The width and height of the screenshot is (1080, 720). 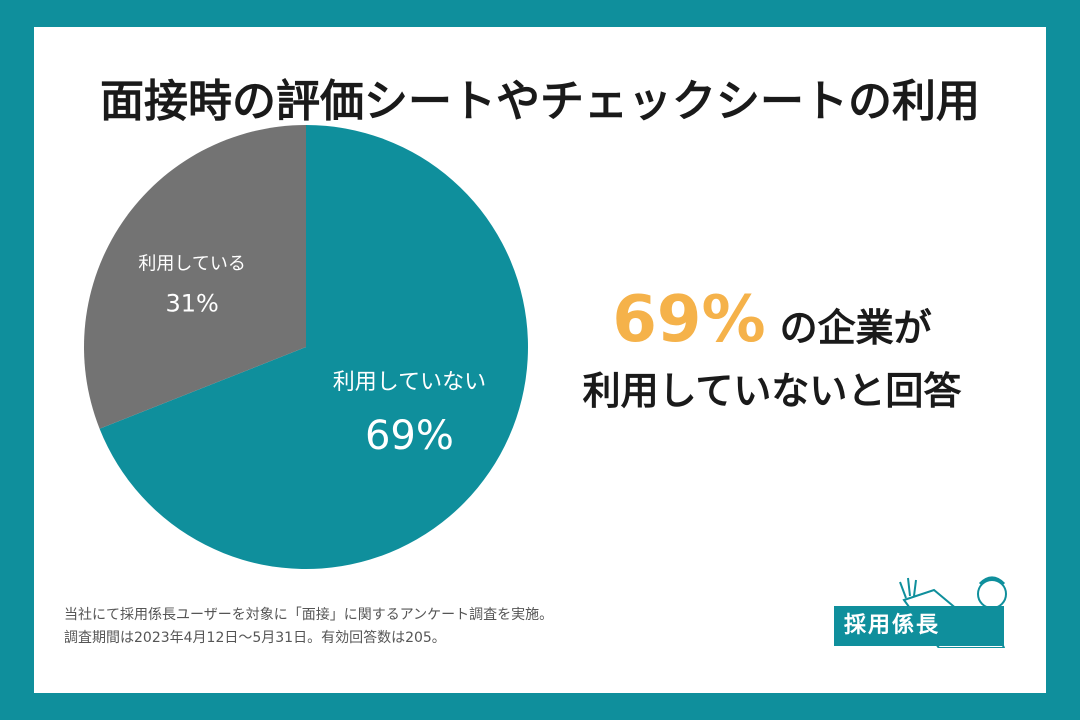 I want to click on callout-line2: 利用していないと回答, so click(x=772, y=391).